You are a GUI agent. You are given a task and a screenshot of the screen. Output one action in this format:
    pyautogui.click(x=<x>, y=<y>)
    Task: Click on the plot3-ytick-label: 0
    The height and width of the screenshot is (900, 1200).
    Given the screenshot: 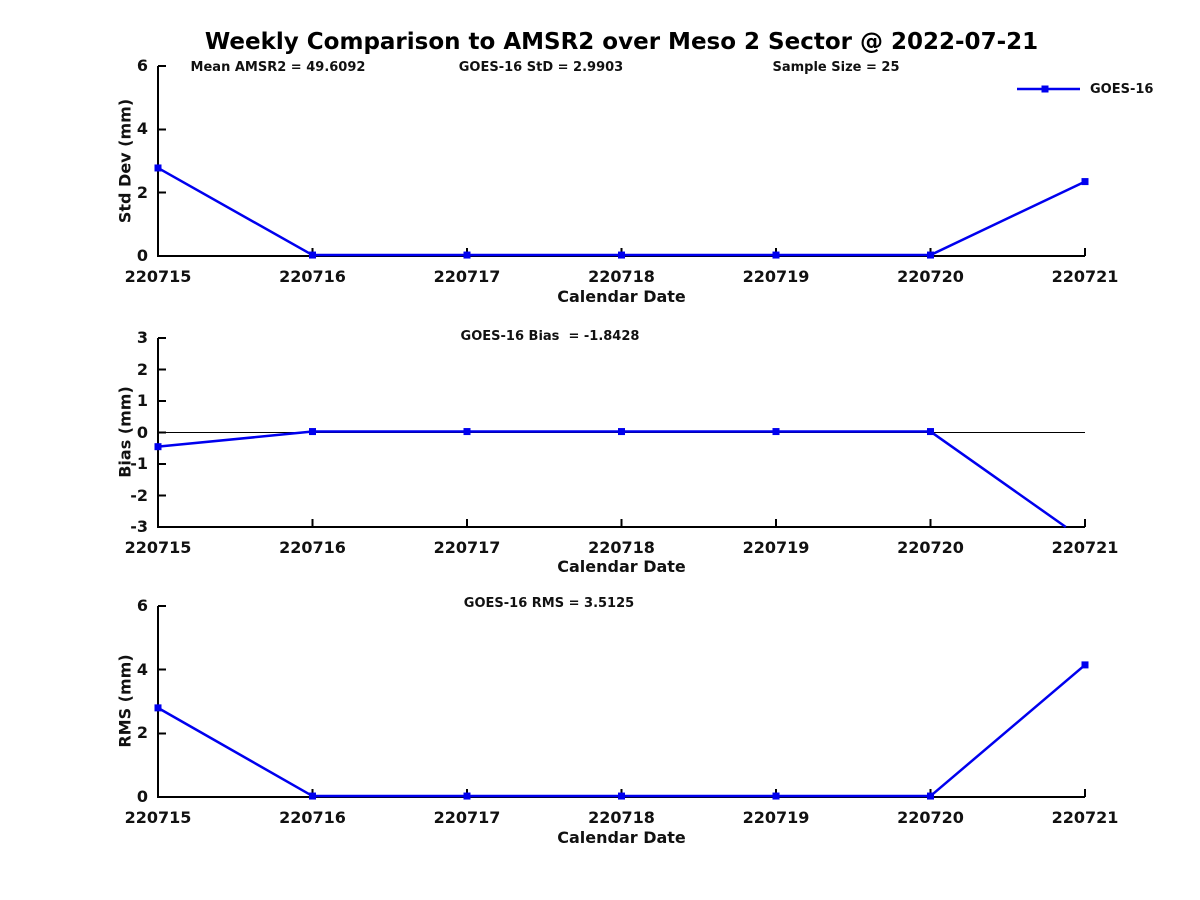 What is the action you would take?
    pyautogui.click(x=142, y=796)
    